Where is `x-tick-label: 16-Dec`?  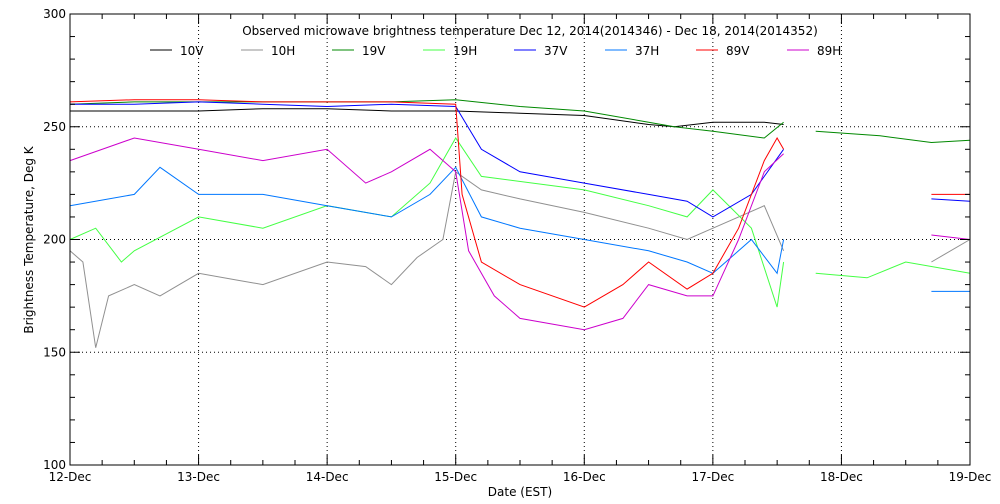 x-tick-label: 16-Dec is located at coordinates (584, 477).